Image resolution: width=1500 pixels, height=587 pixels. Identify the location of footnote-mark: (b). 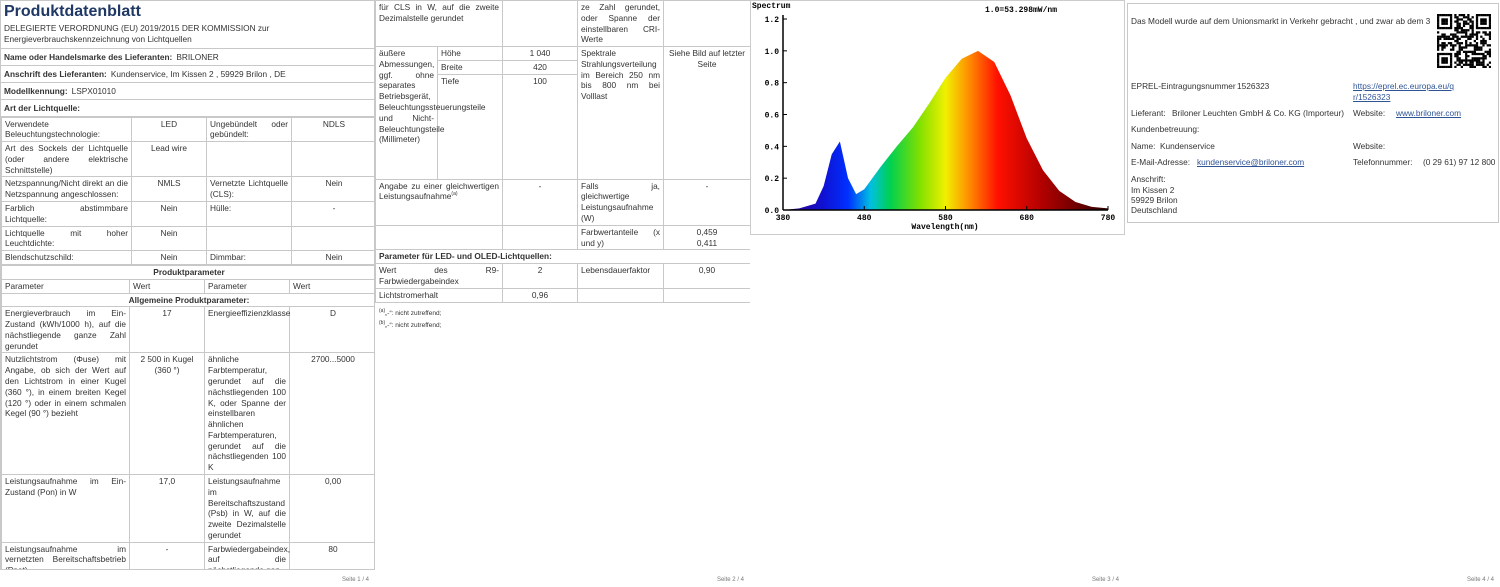
(382, 323).